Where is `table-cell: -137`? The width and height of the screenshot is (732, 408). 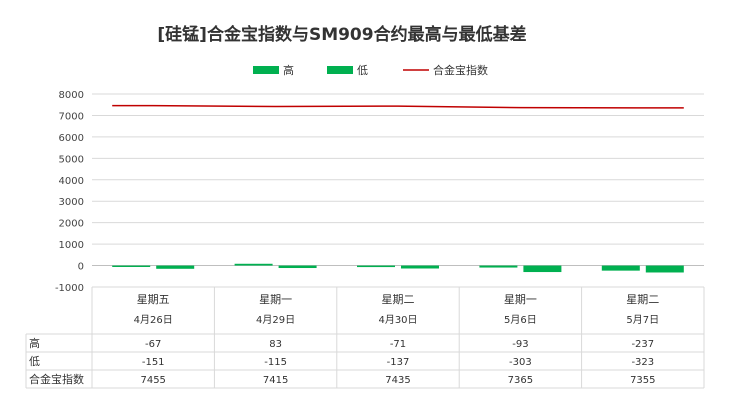 table-cell: -137 is located at coordinates (398, 362).